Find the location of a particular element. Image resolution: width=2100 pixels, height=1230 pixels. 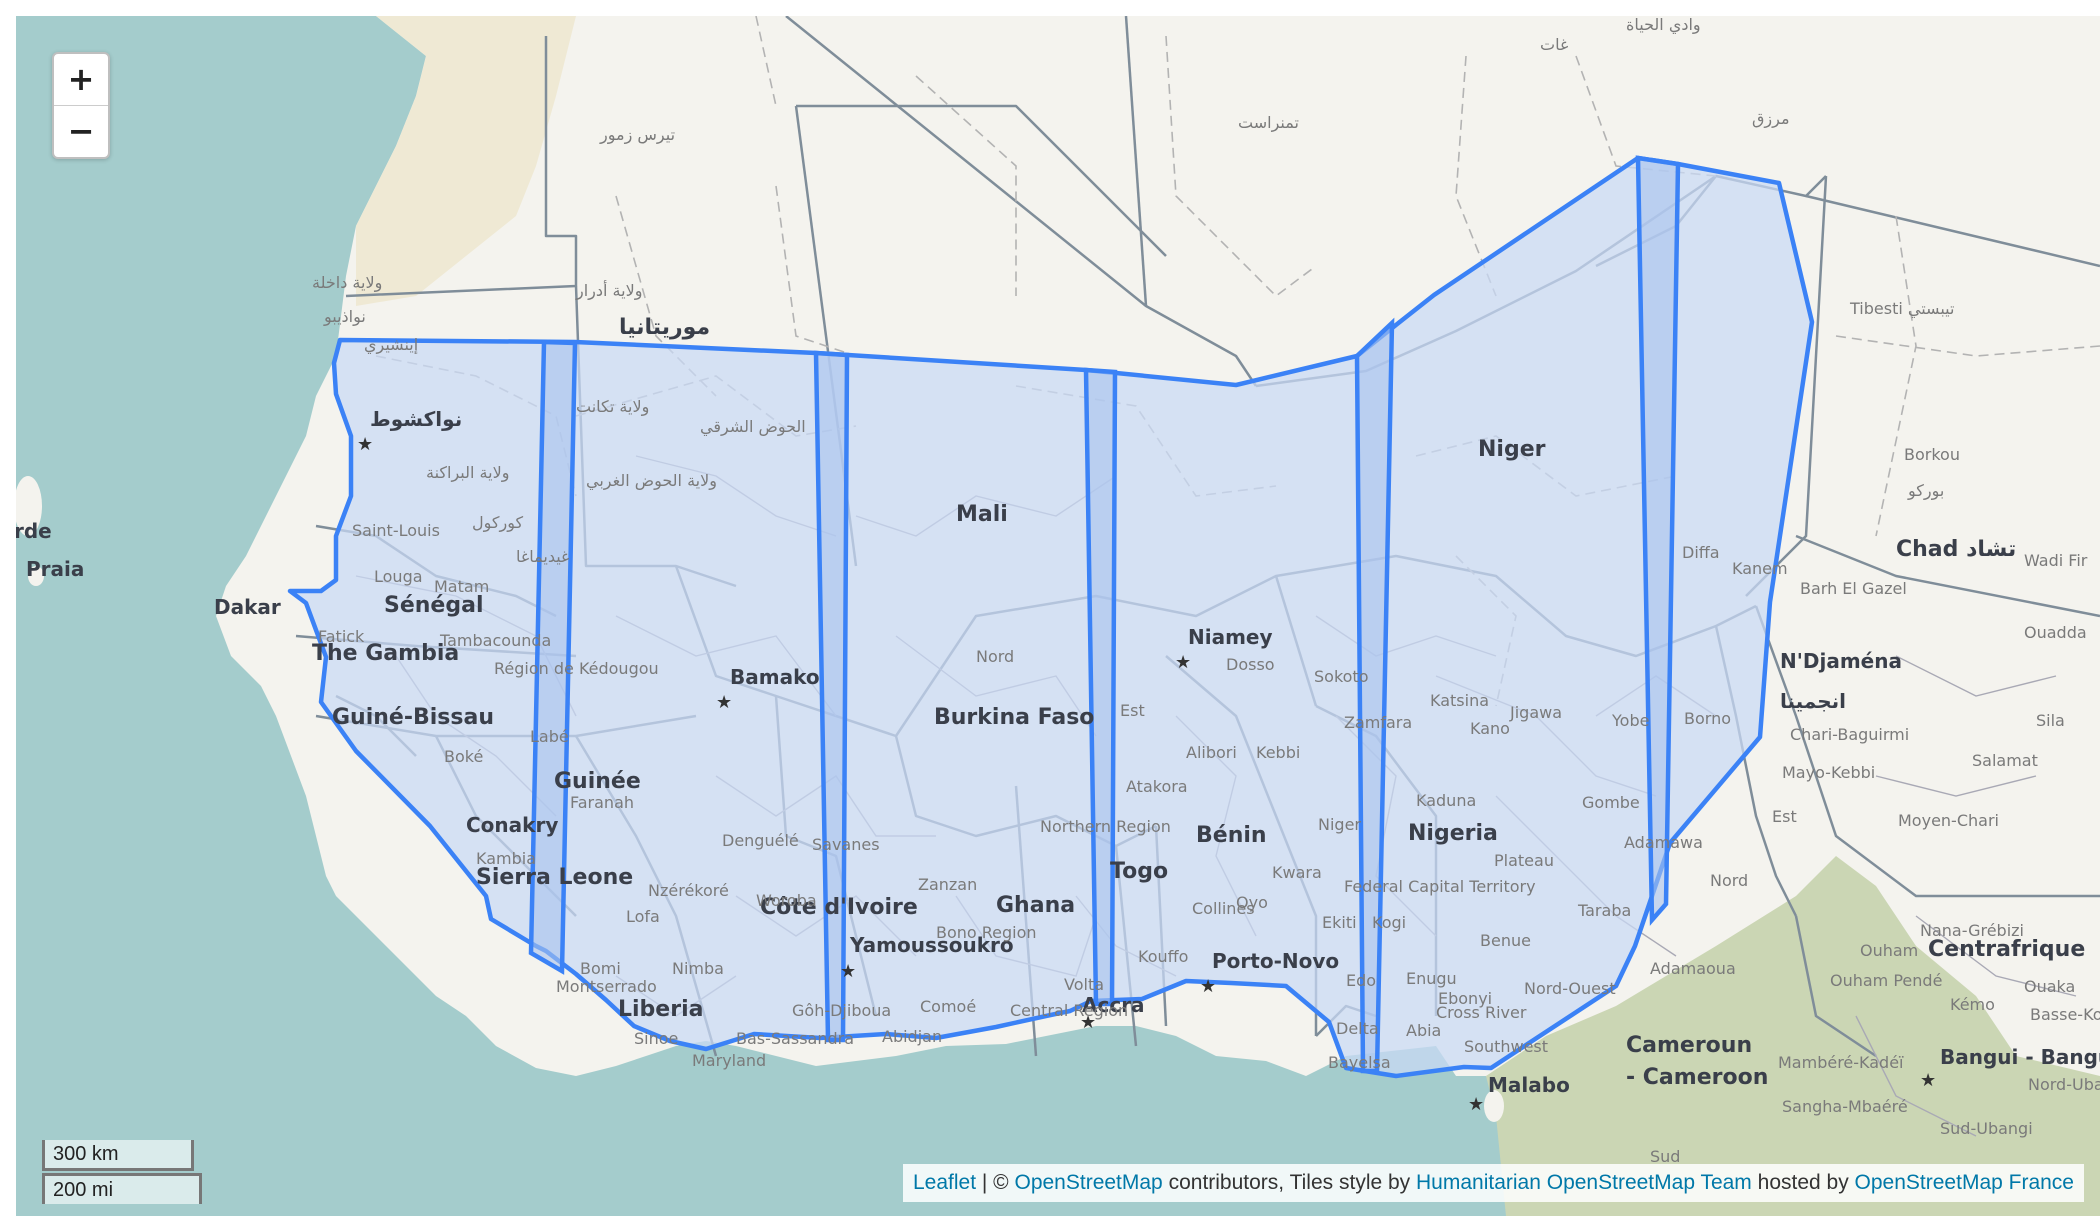

label-borkou-ar: بوركو is located at coordinates (1925, 491).